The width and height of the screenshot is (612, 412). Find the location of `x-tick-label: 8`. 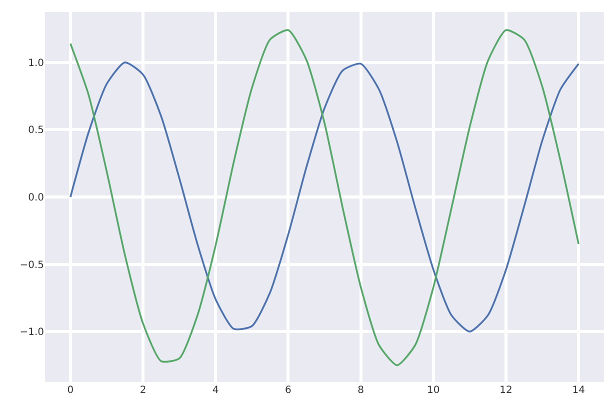

x-tick-label: 8 is located at coordinates (361, 390).